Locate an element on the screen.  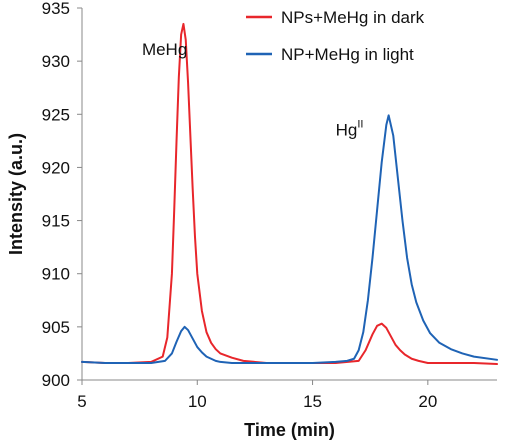
legend: NPs+MeHg in dark NP+MeHg in light is located at coordinates (335, 36).